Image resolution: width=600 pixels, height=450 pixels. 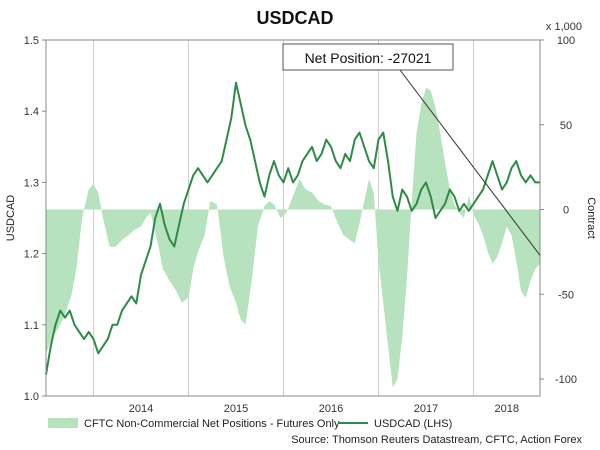 What do you see at coordinates (31, 397) in the screenshot?
I see `left-tick-label: 1.0` at bounding box center [31, 397].